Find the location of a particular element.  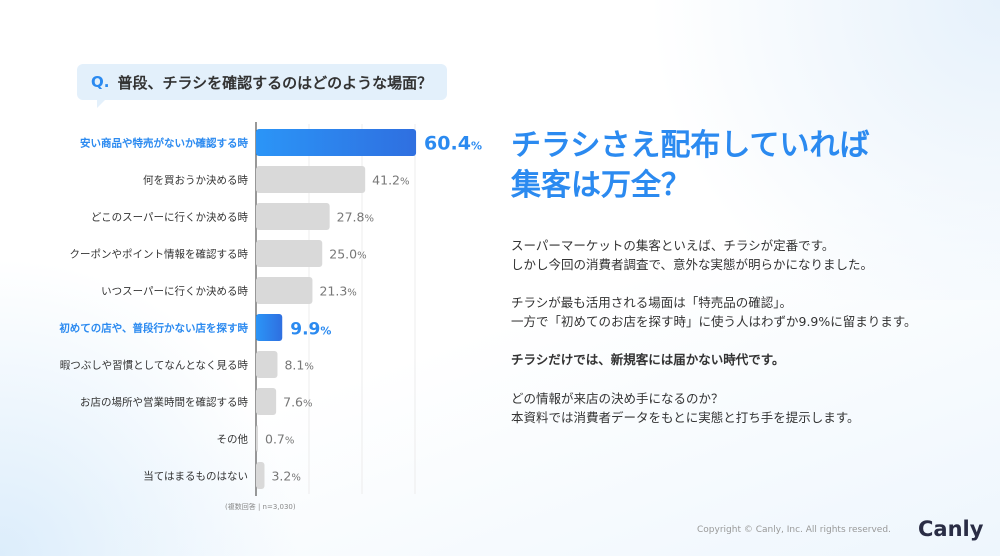

body-line: チラシが最も活用される場面は「特売品の確認」。 is located at coordinates (652, 302).